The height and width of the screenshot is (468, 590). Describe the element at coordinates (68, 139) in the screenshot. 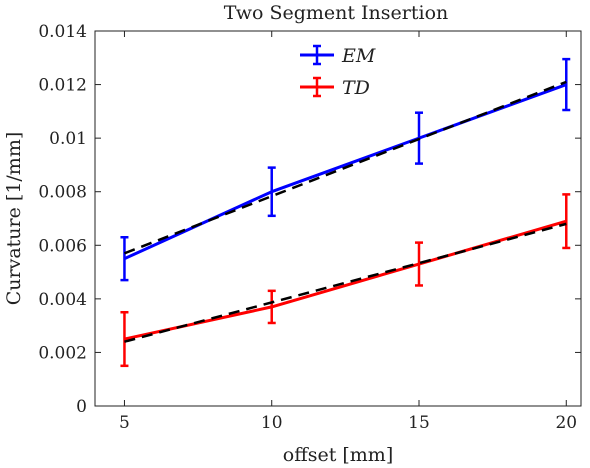

I see `y-tick-label: 0.01` at that location.